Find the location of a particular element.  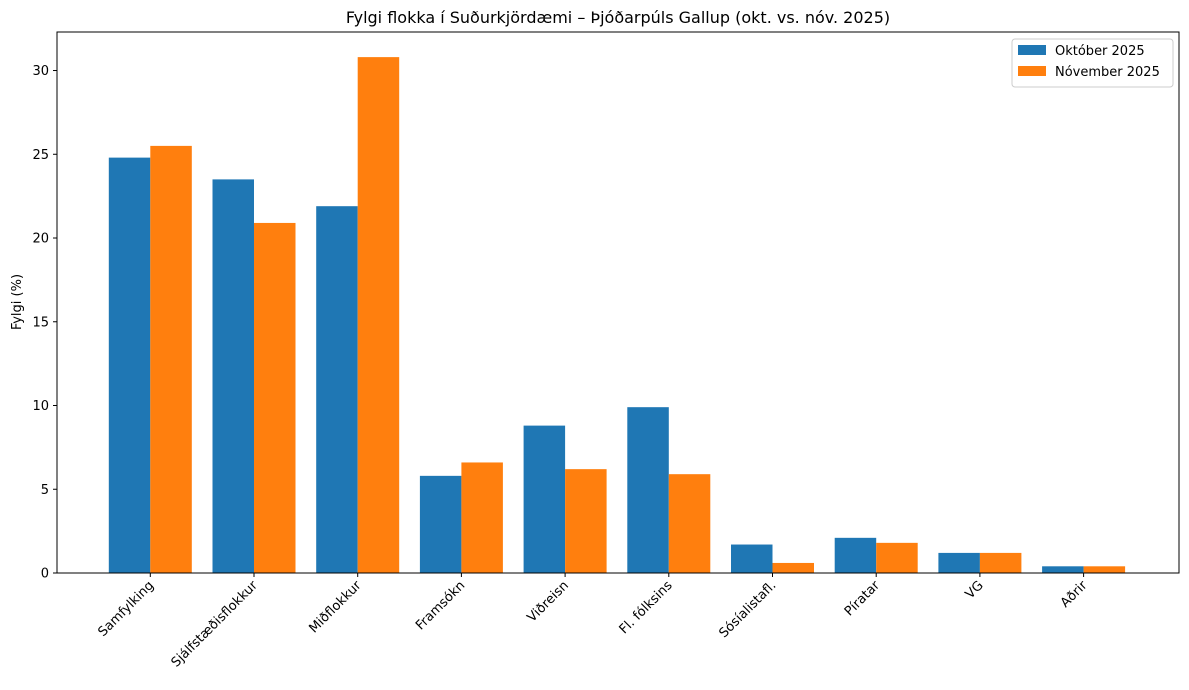

bar-oktober-vg is located at coordinates (959, 562).